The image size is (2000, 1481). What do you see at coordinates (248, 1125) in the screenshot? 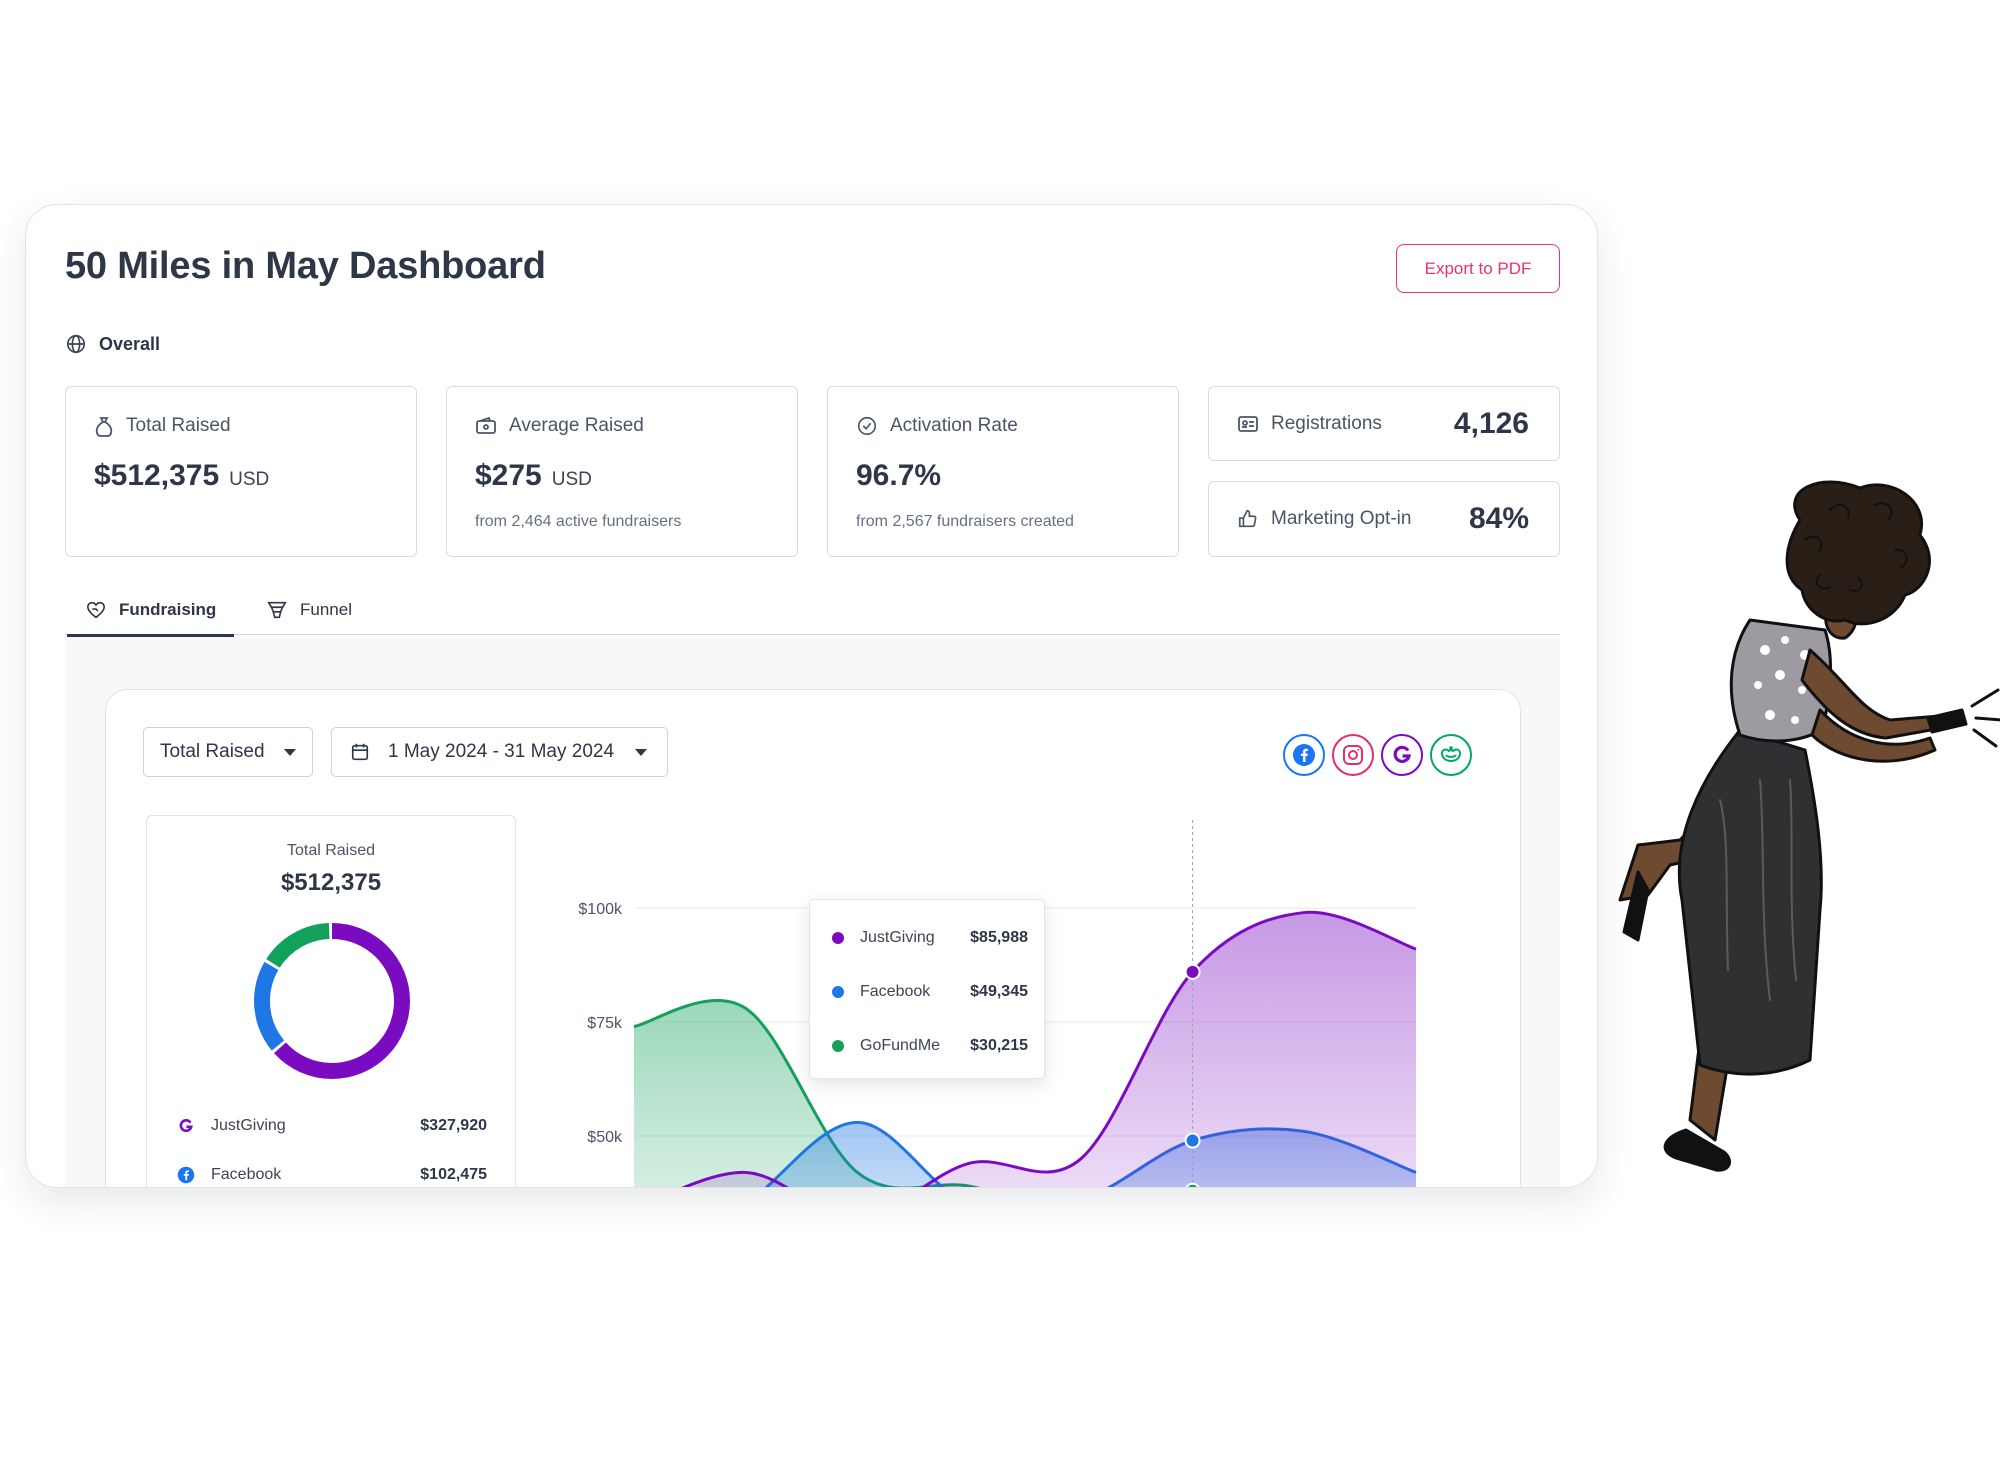
I see `legend-name: JustGiving` at bounding box center [248, 1125].